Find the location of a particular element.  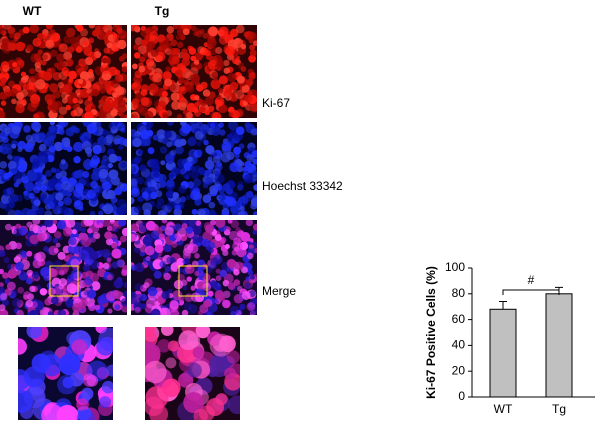

y-tick-label: 60 is located at coordinates (459, 319).